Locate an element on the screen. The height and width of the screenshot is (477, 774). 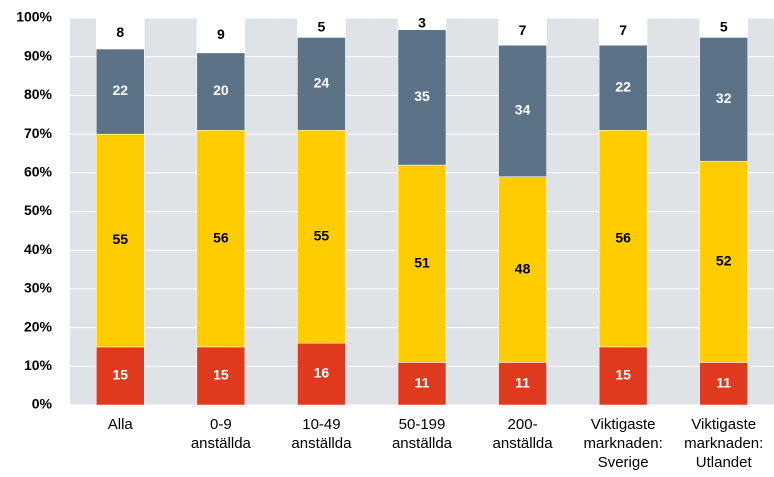
value-label: 35 is located at coordinates (422, 96).